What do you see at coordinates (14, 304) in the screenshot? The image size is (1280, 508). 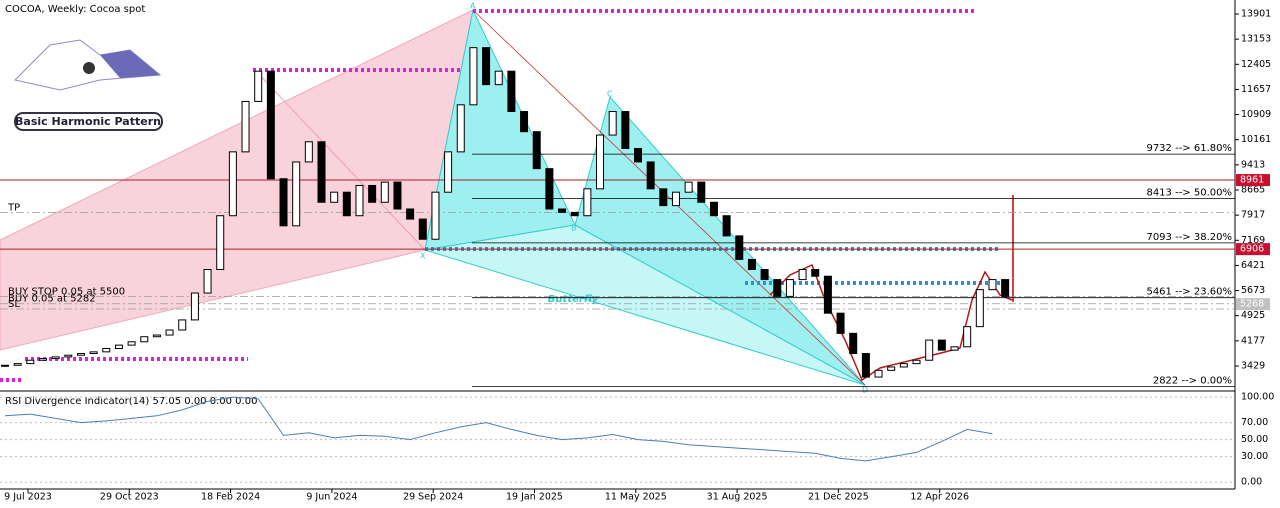 I see `order-label: SL` at bounding box center [14, 304].